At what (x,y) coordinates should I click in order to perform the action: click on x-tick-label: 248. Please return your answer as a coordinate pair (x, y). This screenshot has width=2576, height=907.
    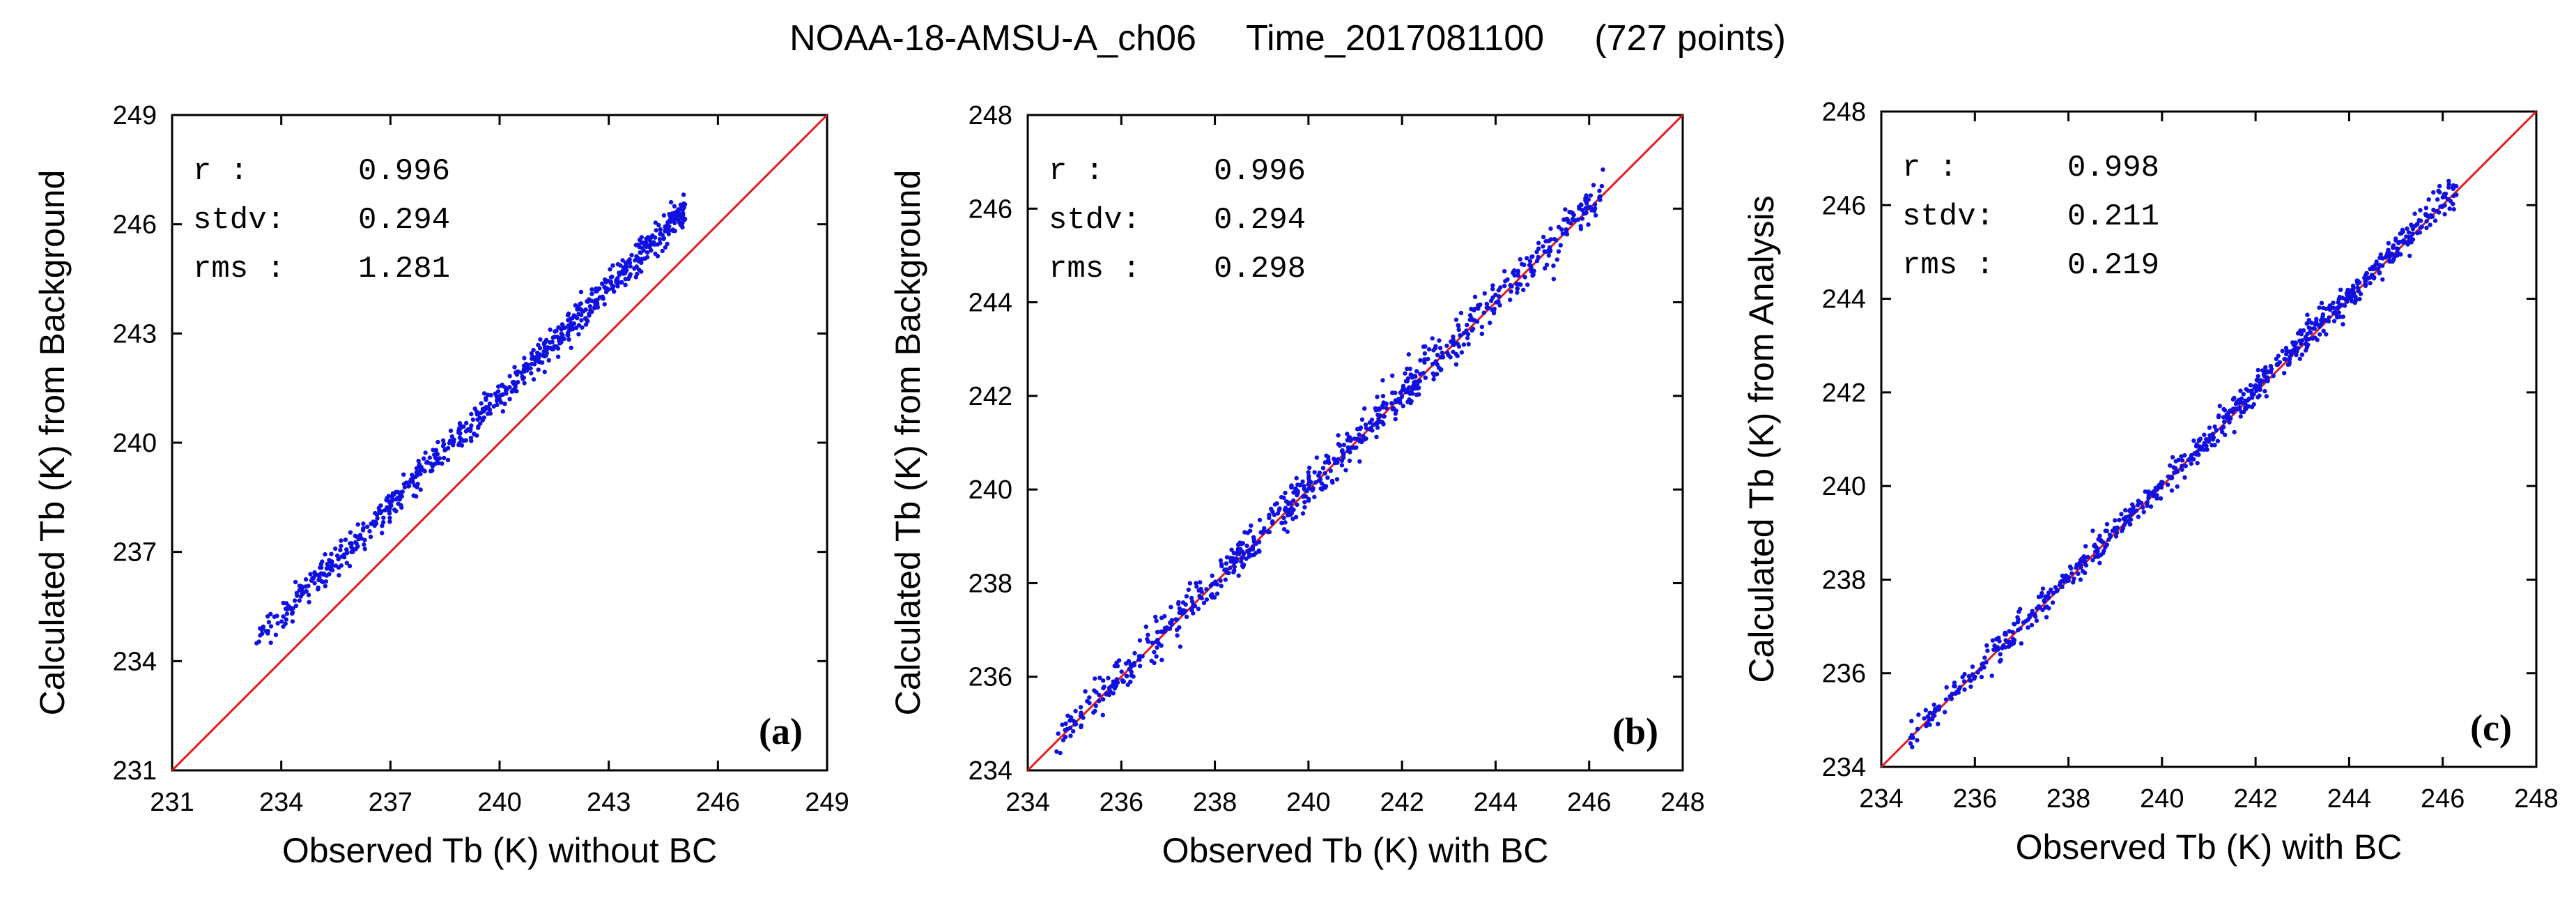
    Looking at the image, I should click on (2536, 799).